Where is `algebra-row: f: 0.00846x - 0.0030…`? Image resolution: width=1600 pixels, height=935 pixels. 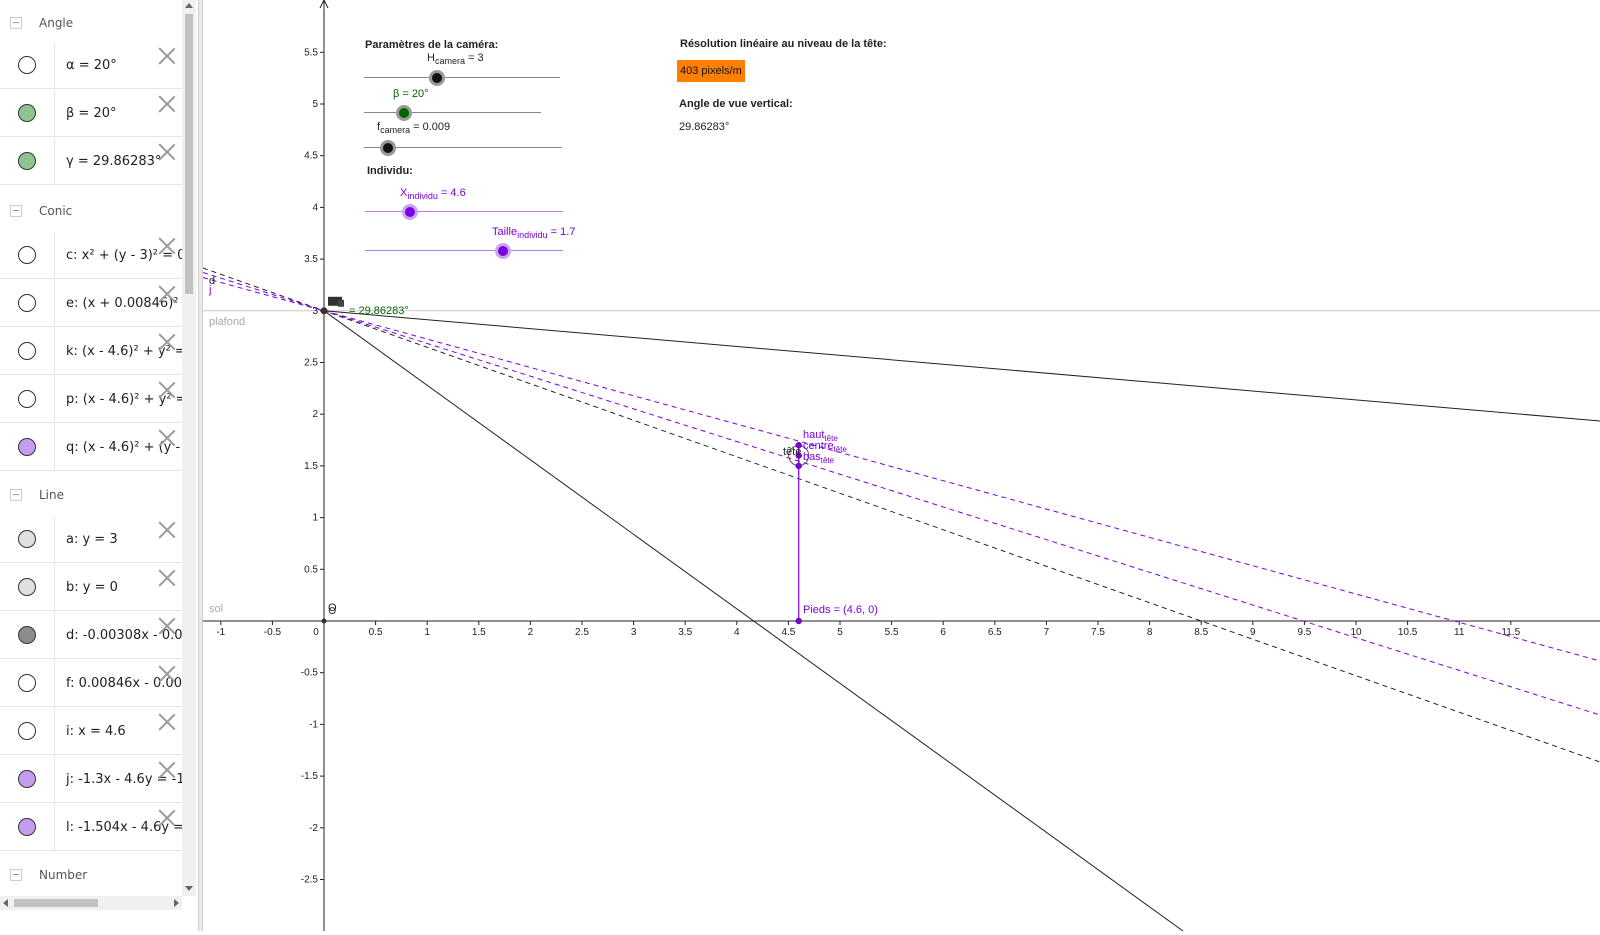
algebra-row: f: 0.00846x - 0.0030… is located at coordinates (91, 683).